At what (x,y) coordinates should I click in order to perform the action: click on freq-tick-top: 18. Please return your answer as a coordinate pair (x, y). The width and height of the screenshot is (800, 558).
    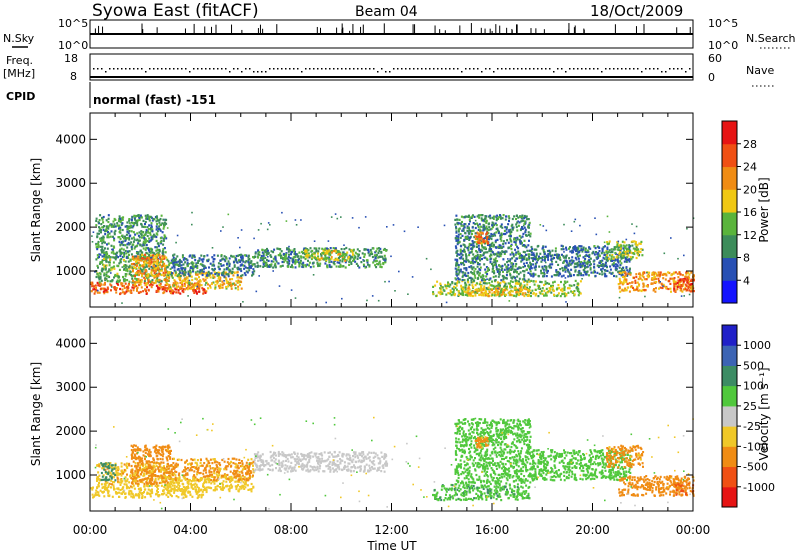
    Looking at the image, I should click on (71, 58).